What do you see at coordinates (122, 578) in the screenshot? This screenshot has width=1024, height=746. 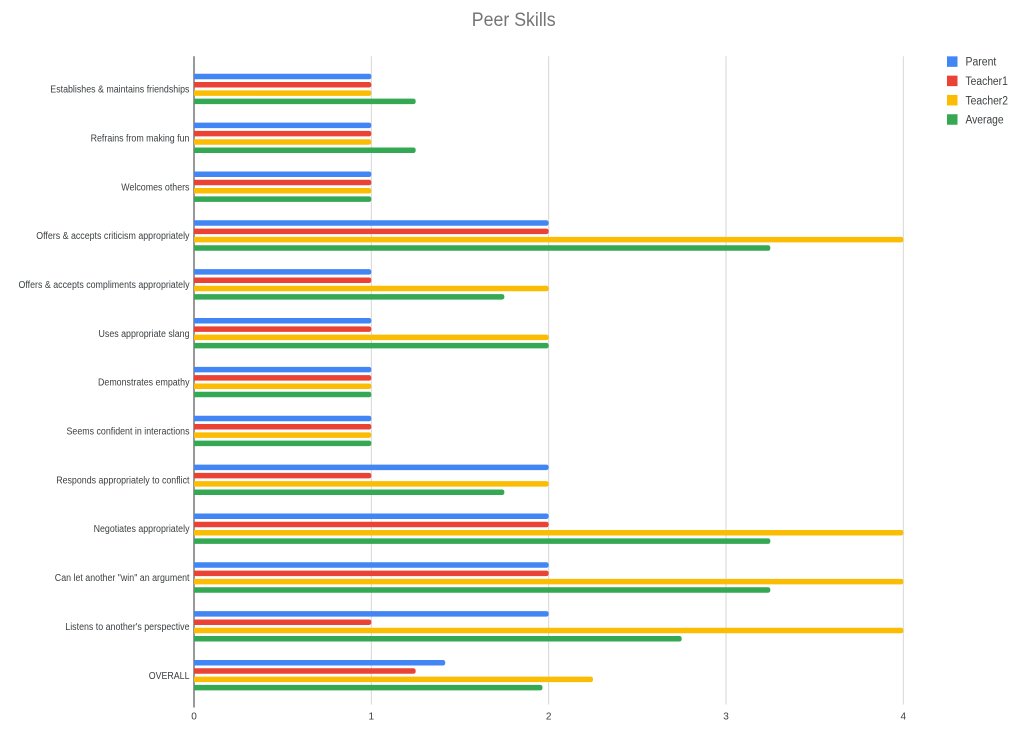 I see `svg-text:Can let another "win" an argum: Can let another "win" an argument` at bounding box center [122, 578].